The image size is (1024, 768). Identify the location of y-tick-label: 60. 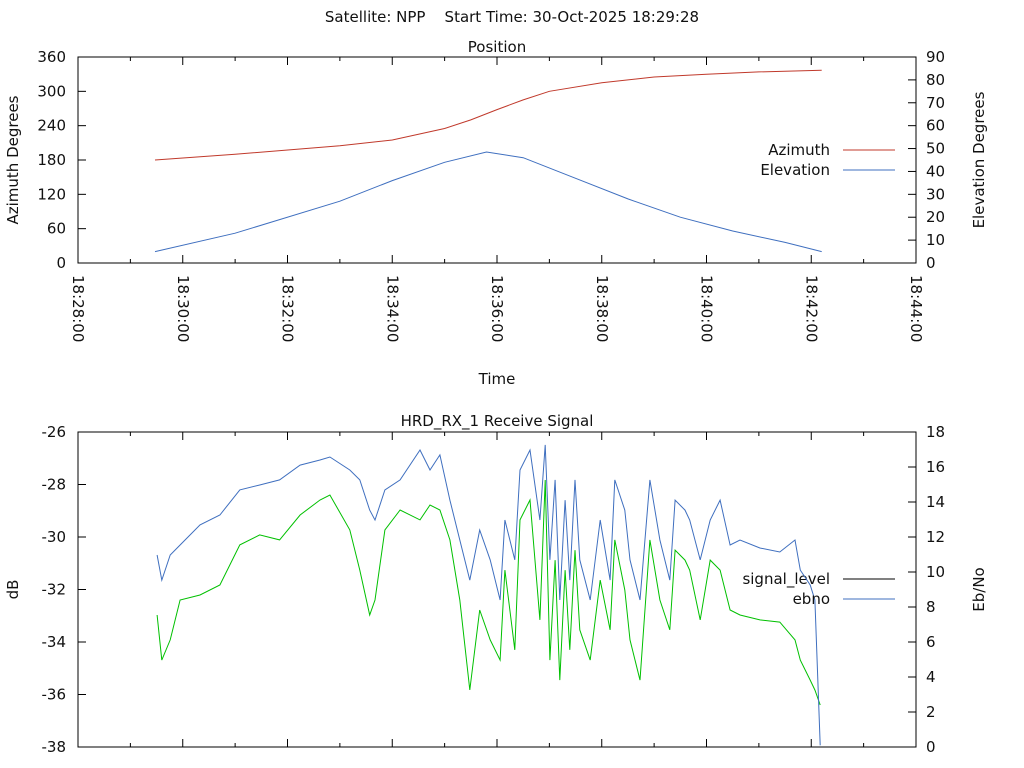
(56, 229).